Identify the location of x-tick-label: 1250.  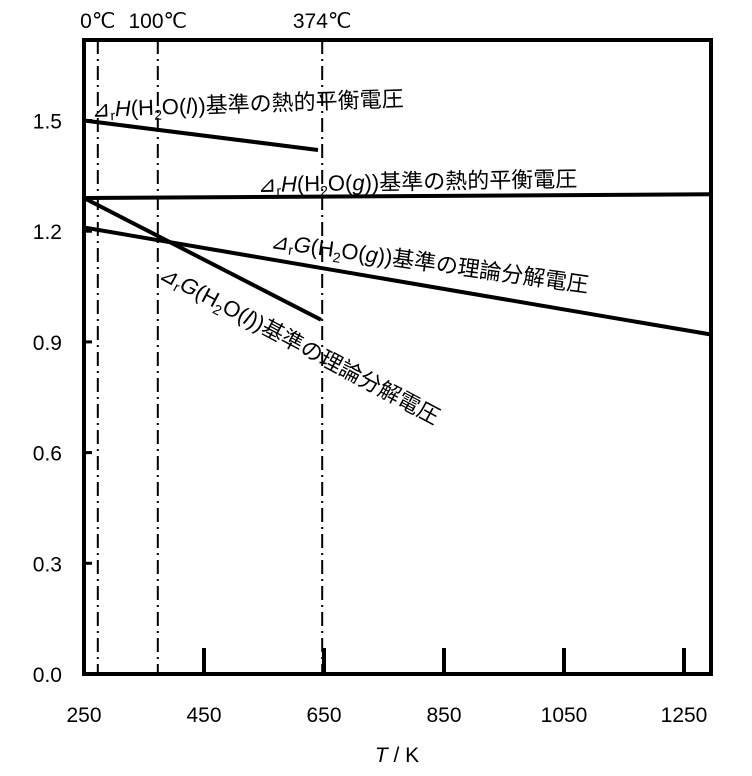
(684, 715).